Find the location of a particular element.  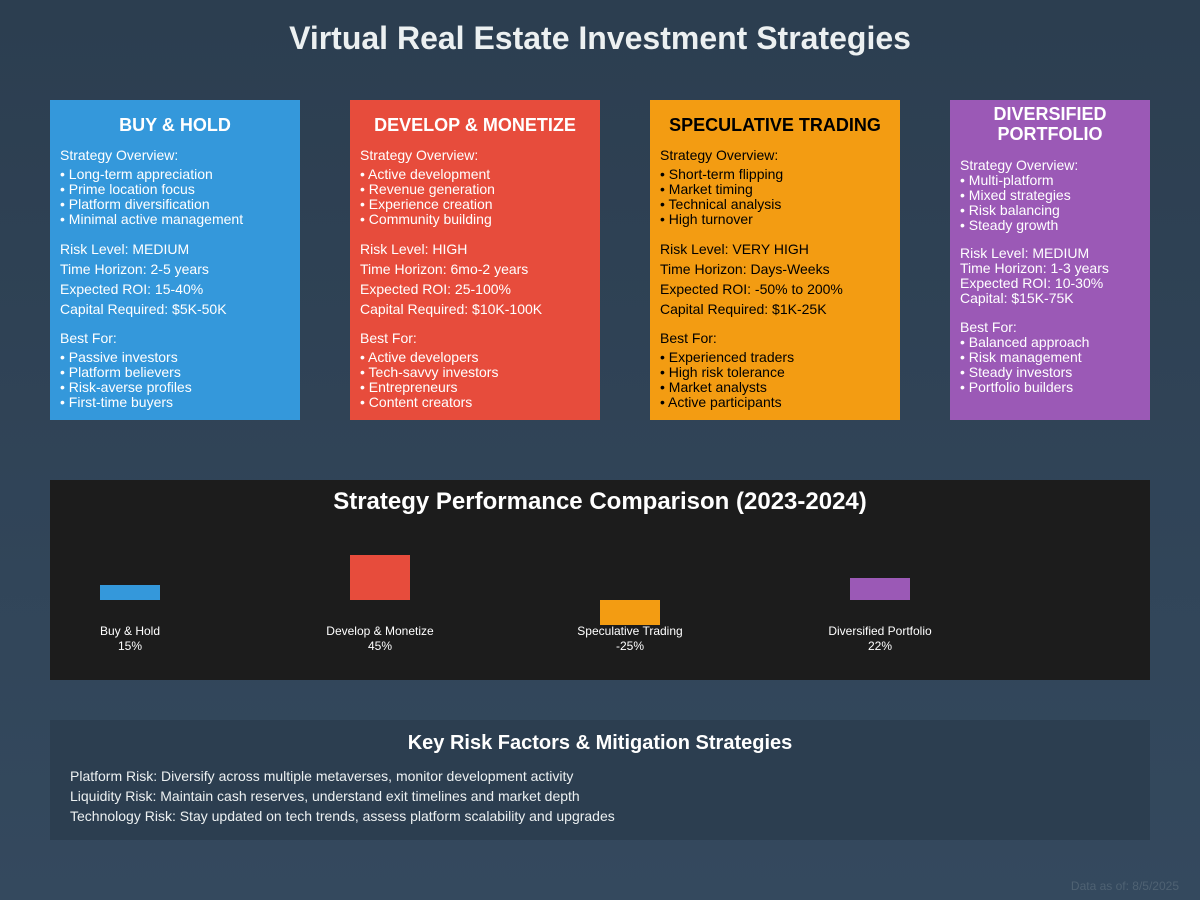

category-label: Develop & Monetize is located at coordinates (380, 631).